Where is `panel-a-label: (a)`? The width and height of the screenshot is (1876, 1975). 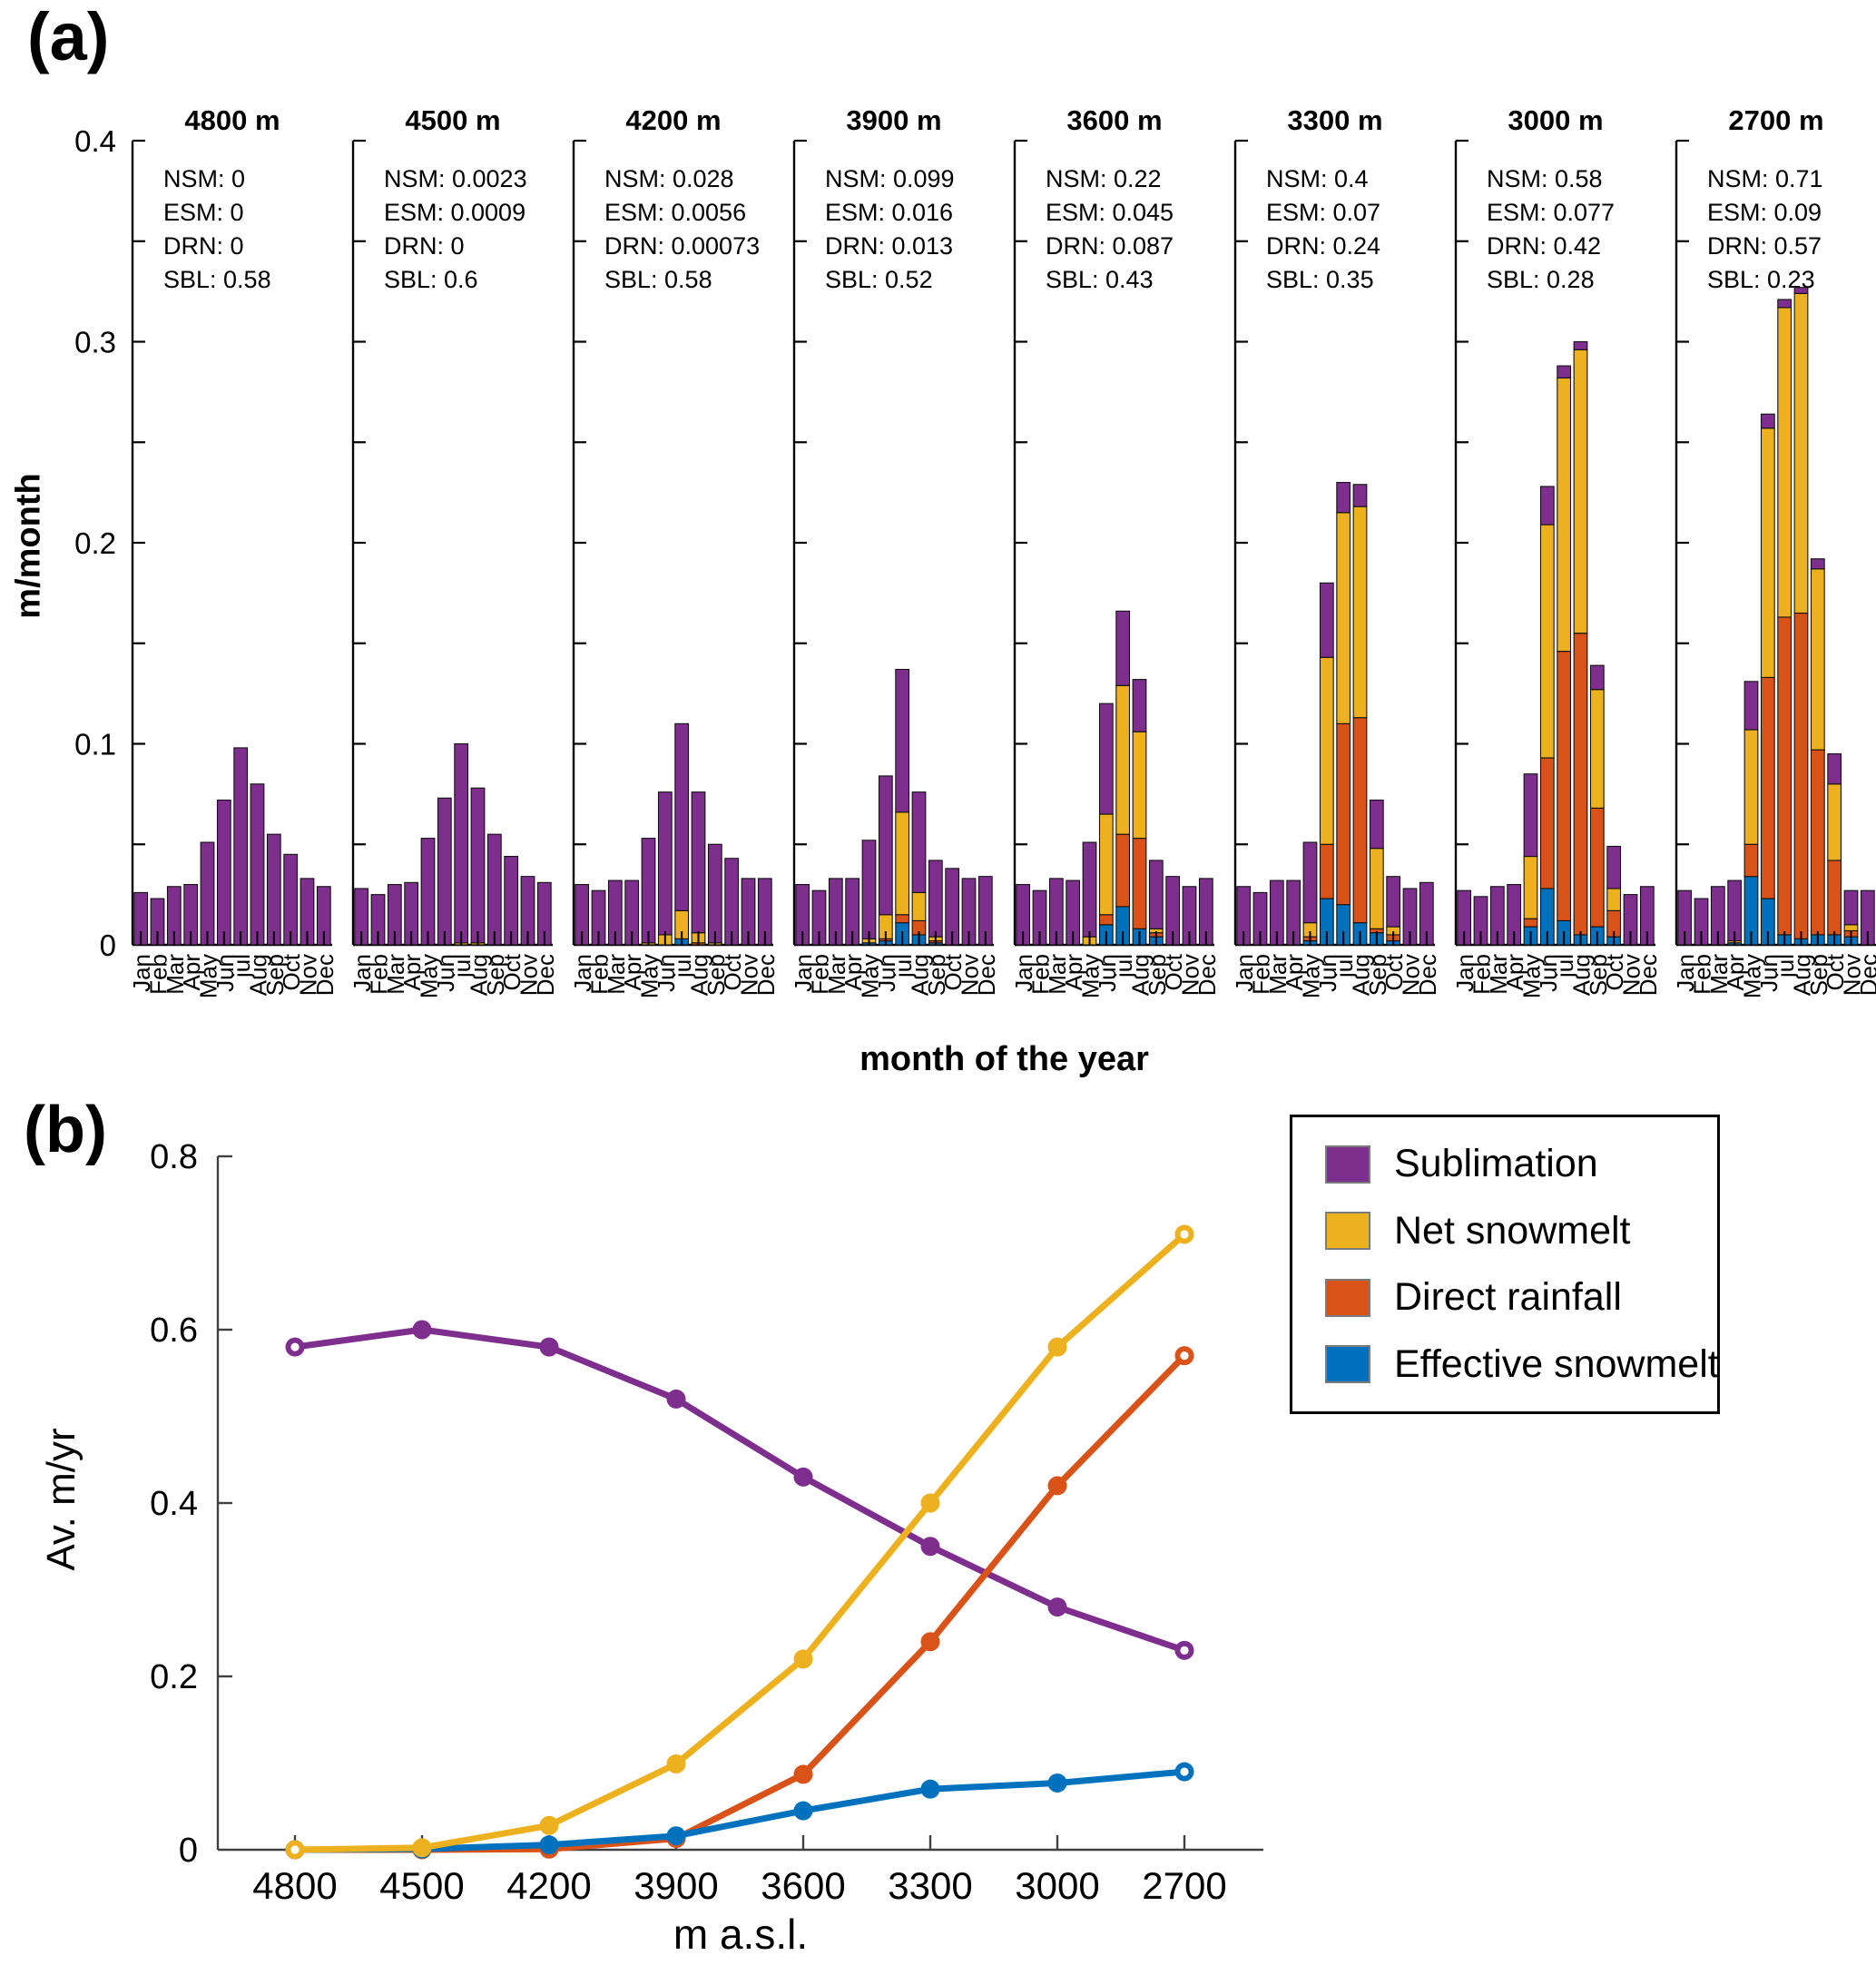 panel-a-label: (a) is located at coordinates (68, 37).